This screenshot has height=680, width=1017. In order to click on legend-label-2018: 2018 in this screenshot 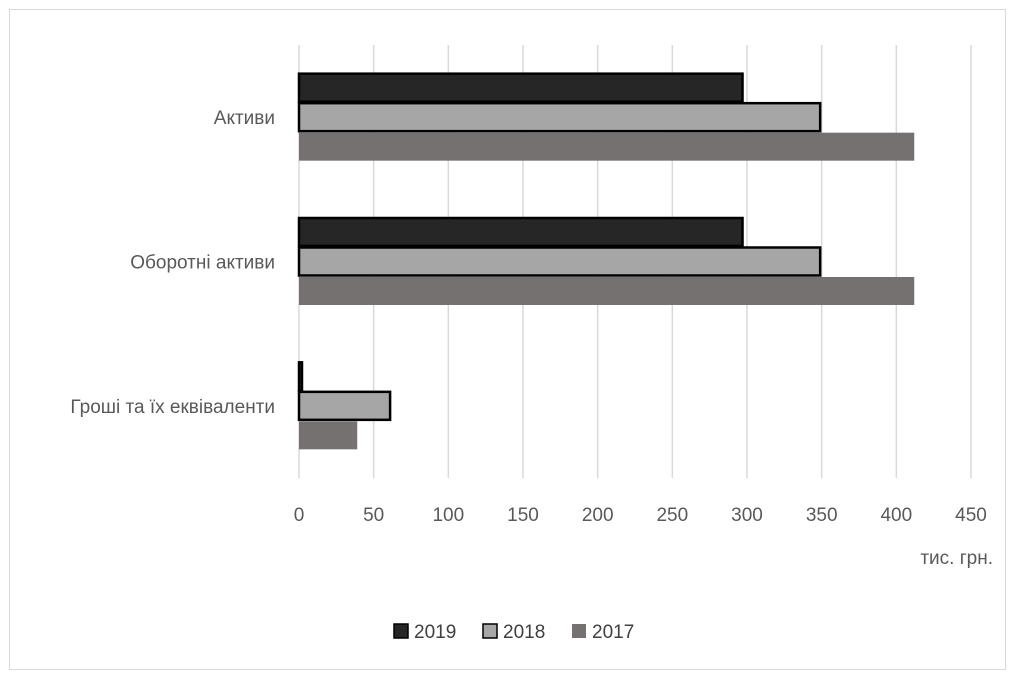, I will do `click(524, 632)`.